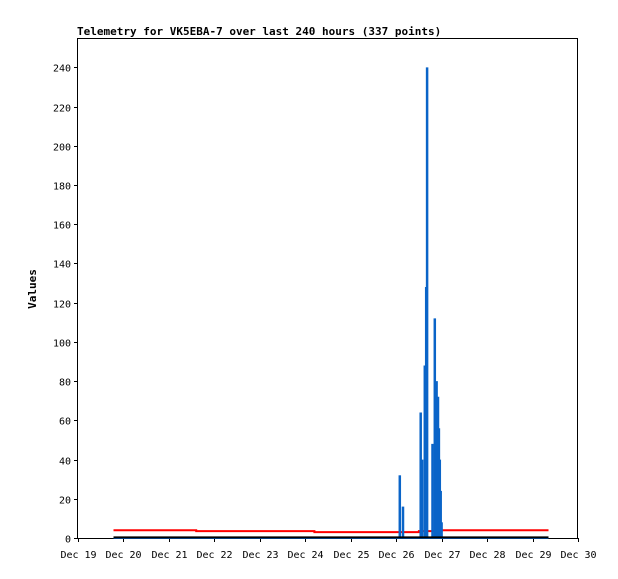 The image size is (618, 579). I want to click on y-axis-ticks: 0 20 40 60 80 100 120 140 160 180 200 220 240, so click(65, 305).